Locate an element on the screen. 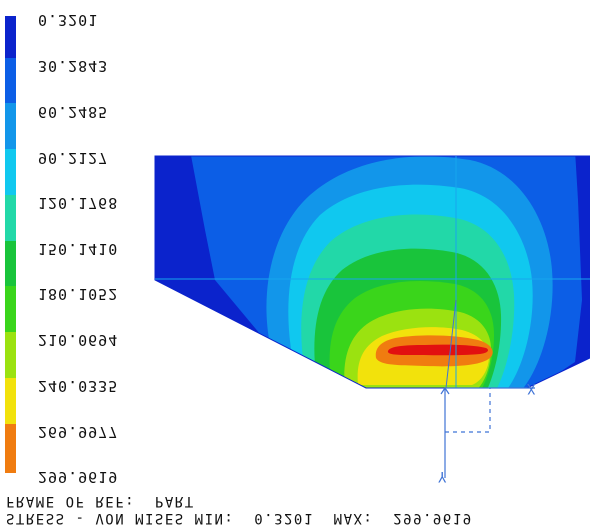  triad-x-label: X is located at coordinates (531, 388).